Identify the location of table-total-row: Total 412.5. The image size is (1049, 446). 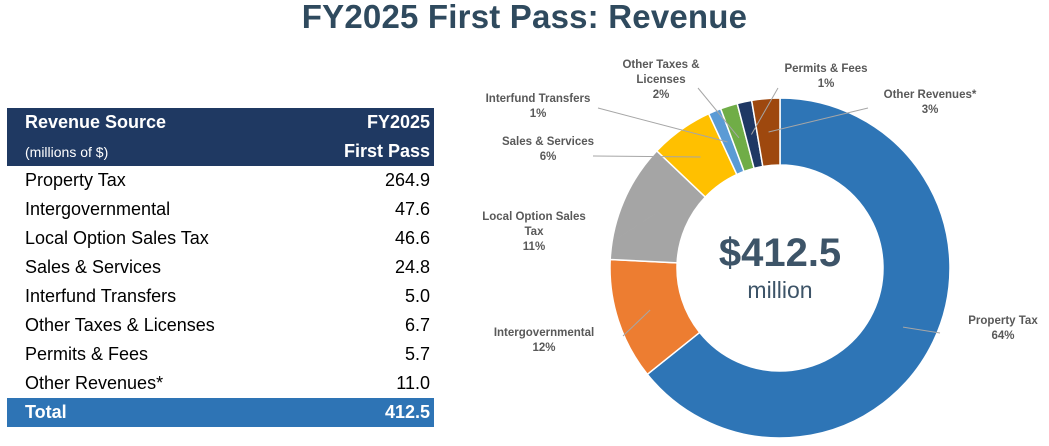
(220, 412).